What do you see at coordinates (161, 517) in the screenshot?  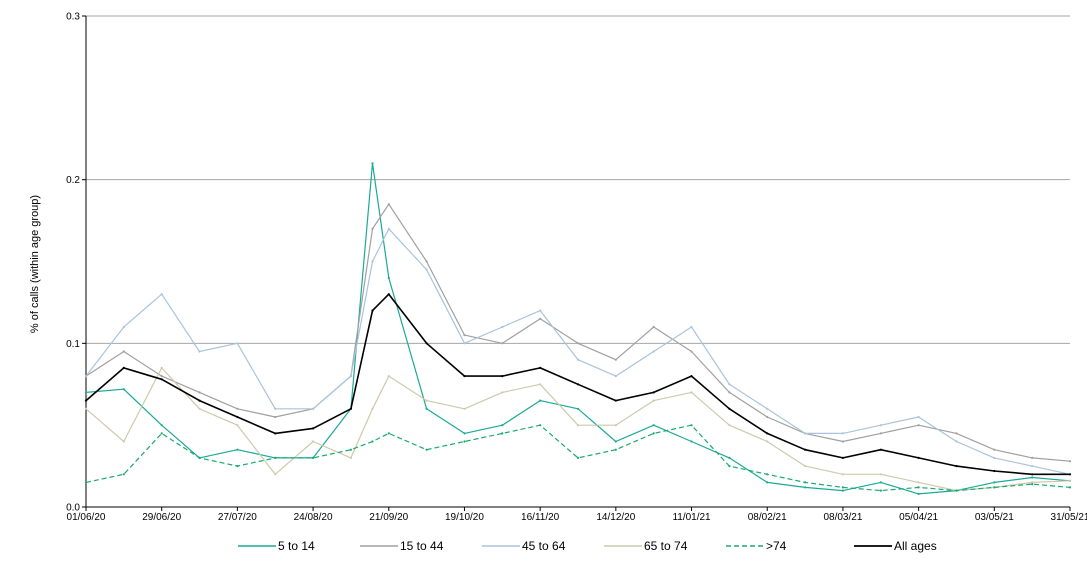 I see `x-tick-label: 29/06/20` at bounding box center [161, 517].